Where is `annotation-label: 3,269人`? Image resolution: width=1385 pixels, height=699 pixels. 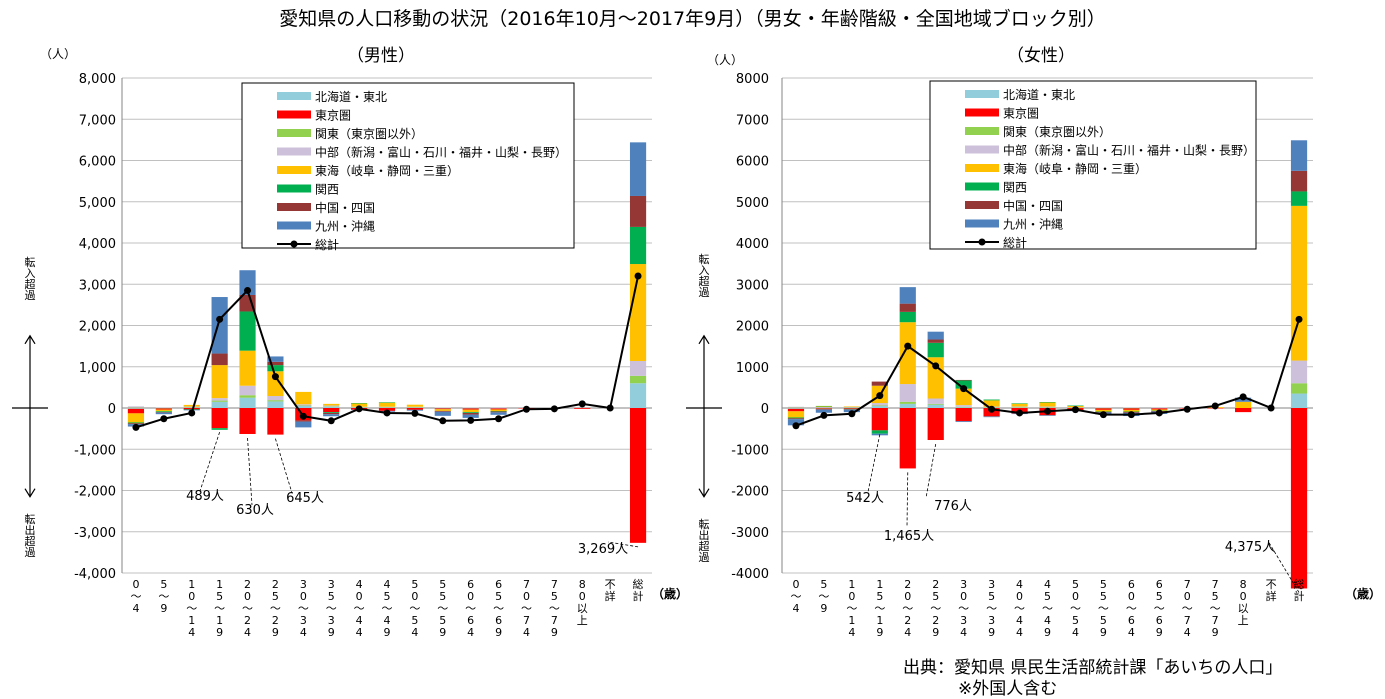
annotation-label: 3,269人 is located at coordinates (603, 549).